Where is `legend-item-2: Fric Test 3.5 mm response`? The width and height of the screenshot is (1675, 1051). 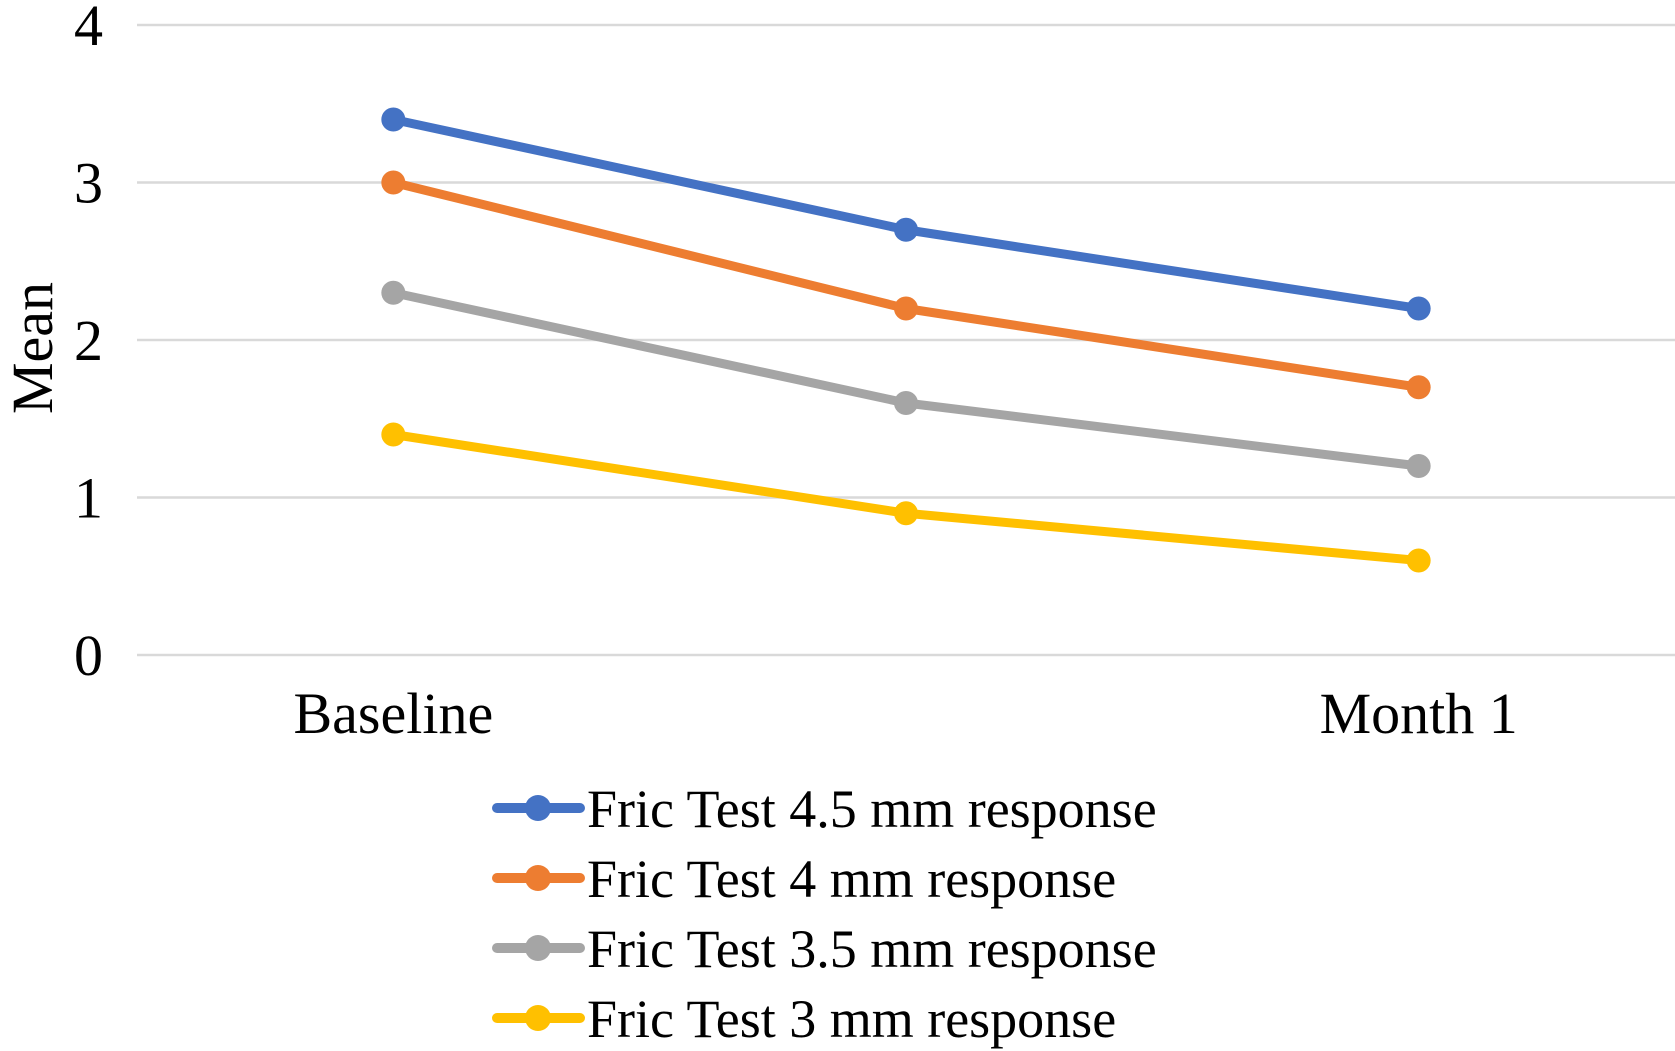
legend-item-2: Fric Test 3.5 mm response is located at coordinates (824, 949).